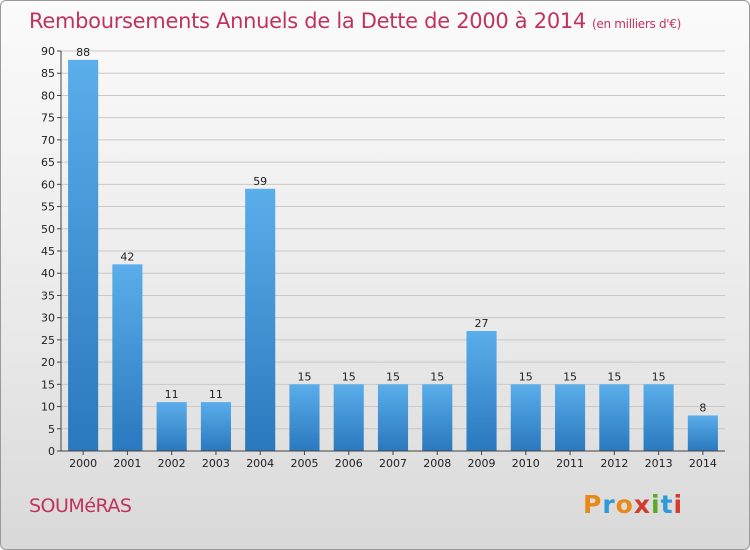  I want to click on y-axis: 0 5 10 15 20 25 30 35 40 45 50 55 60 65 70 75 80 85 90, so click(51, 251).